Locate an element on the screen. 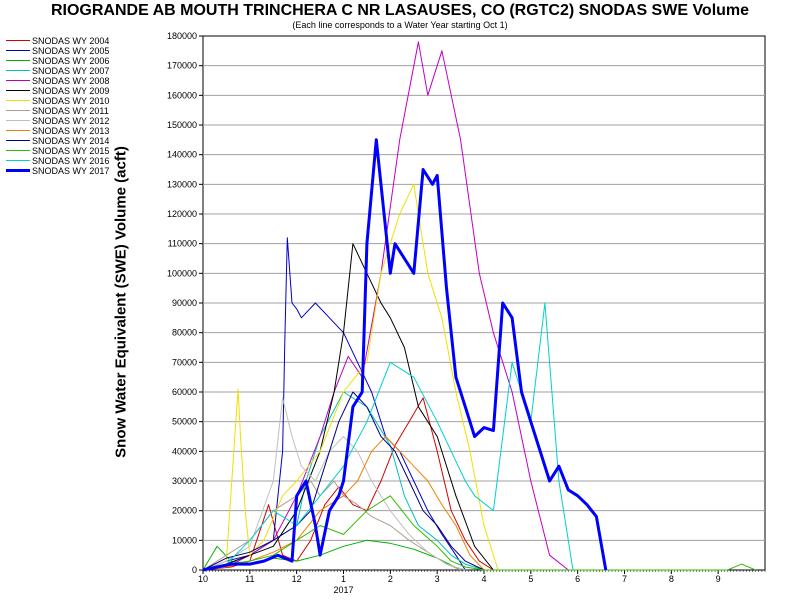  y-tick-label: 50000 is located at coordinates (184, 422).